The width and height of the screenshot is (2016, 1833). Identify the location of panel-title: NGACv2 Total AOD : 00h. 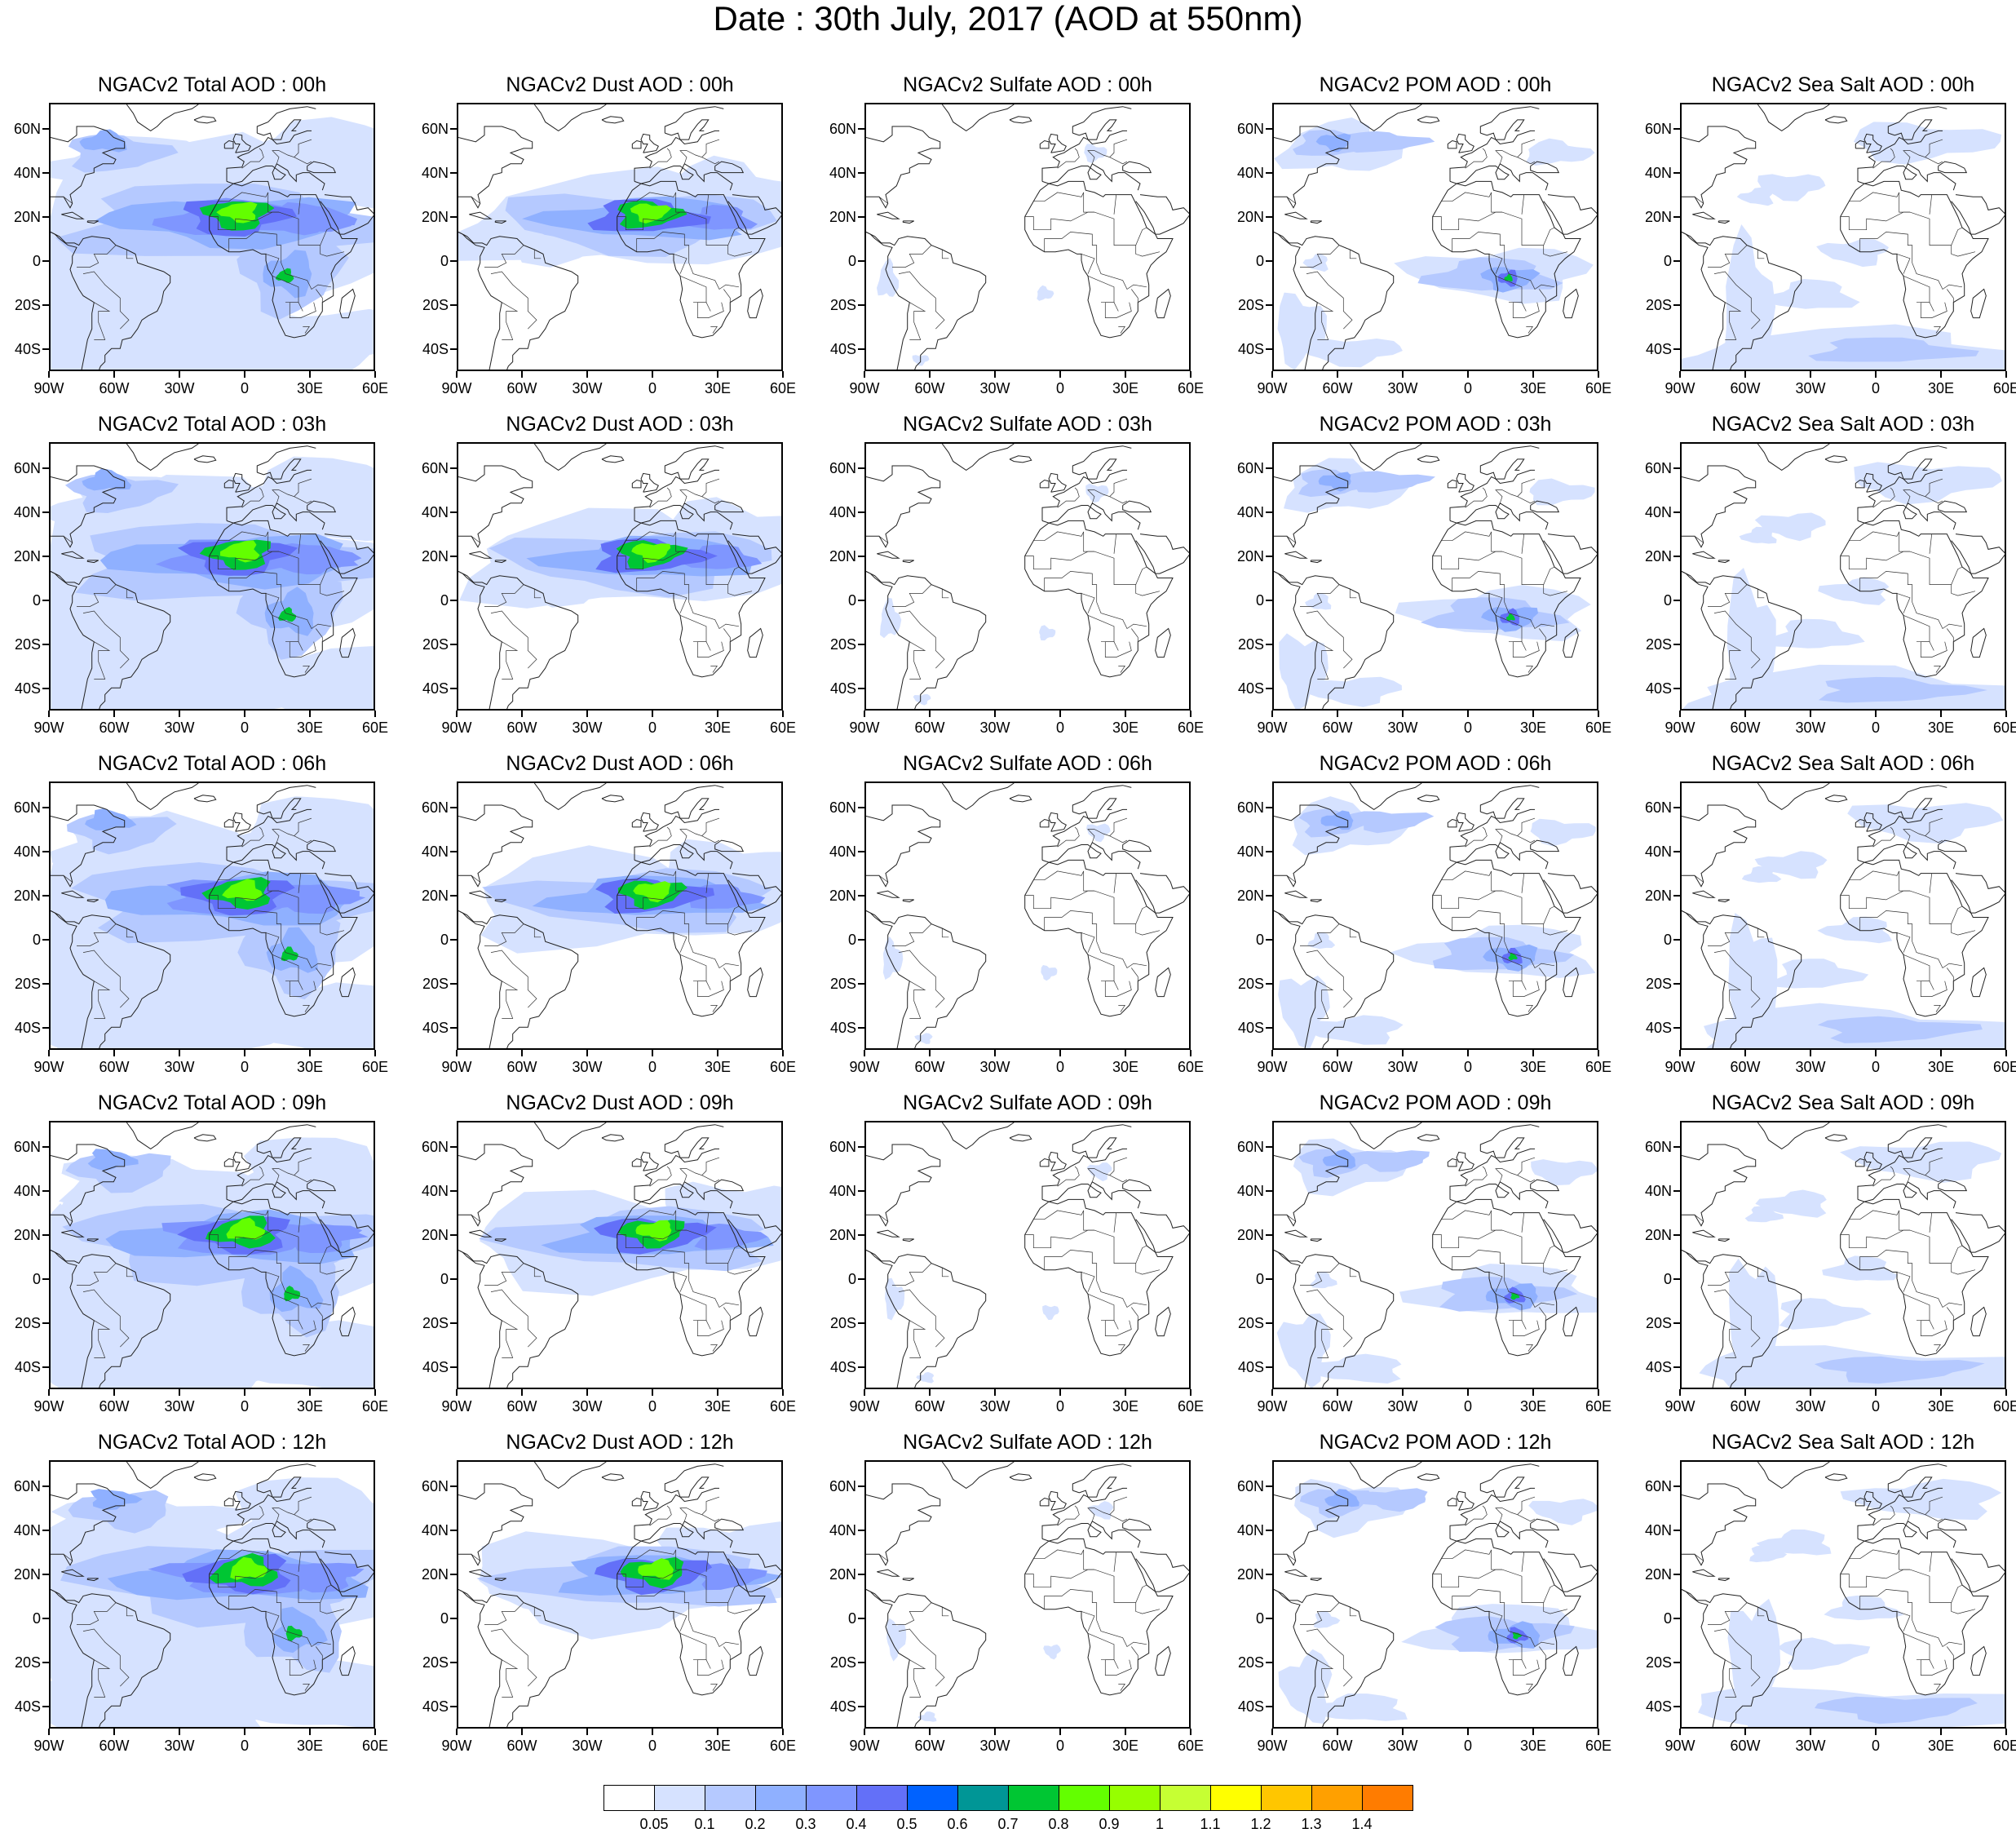
(212, 84).